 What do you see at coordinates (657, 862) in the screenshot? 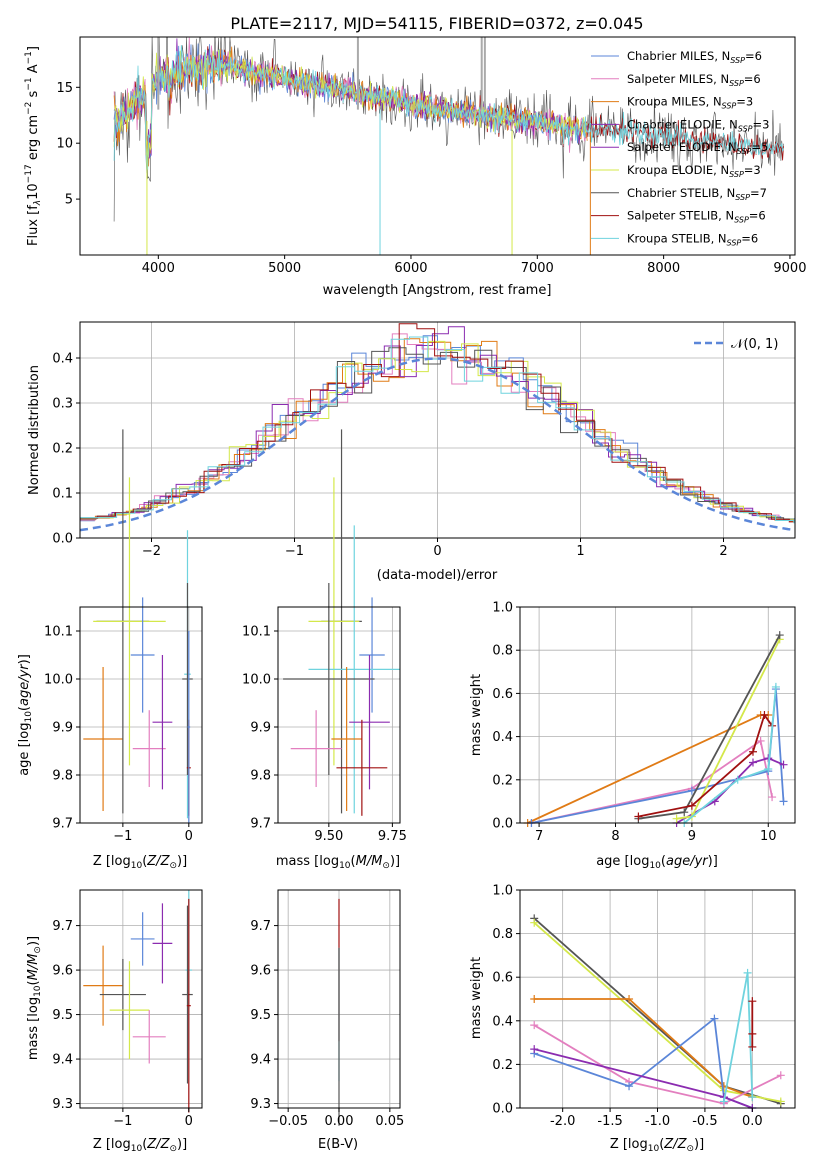
I see `weight-age-xlabel: age [log10(age/yr)]` at bounding box center [657, 862].